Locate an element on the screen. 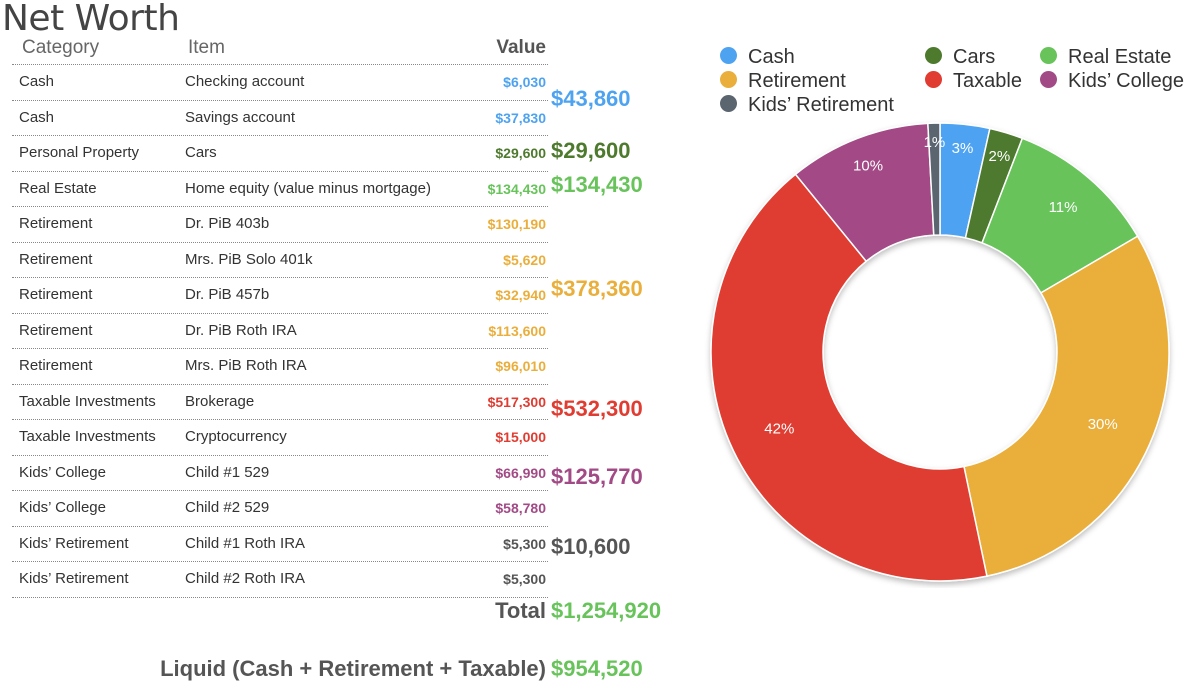 The height and width of the screenshot is (688, 1200). legend-label: Taxable is located at coordinates (987, 81).